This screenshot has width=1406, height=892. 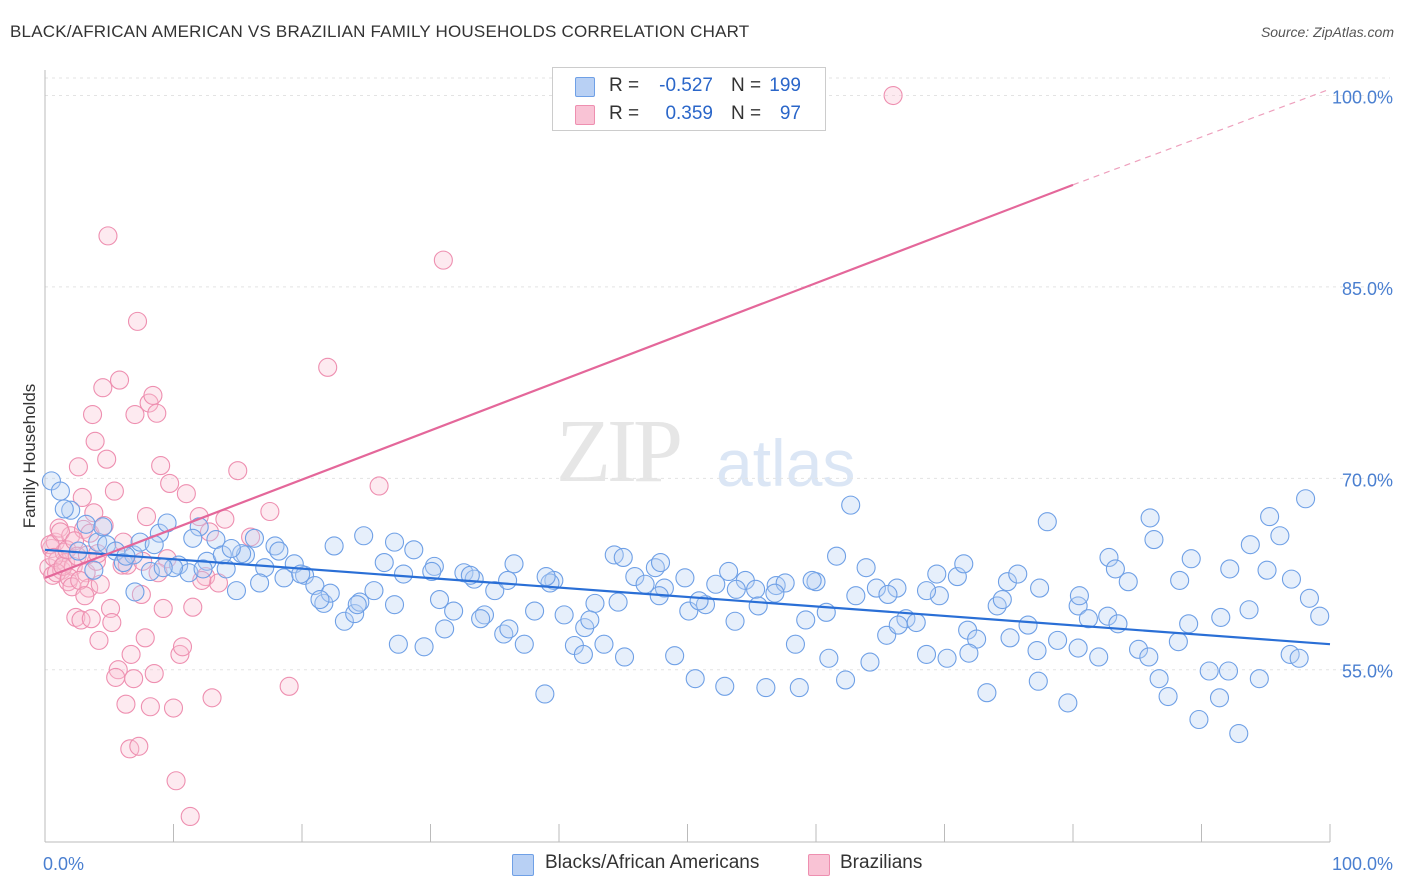 I want to click on y-tick-label: 100.0%, so click(x=1362, y=98).